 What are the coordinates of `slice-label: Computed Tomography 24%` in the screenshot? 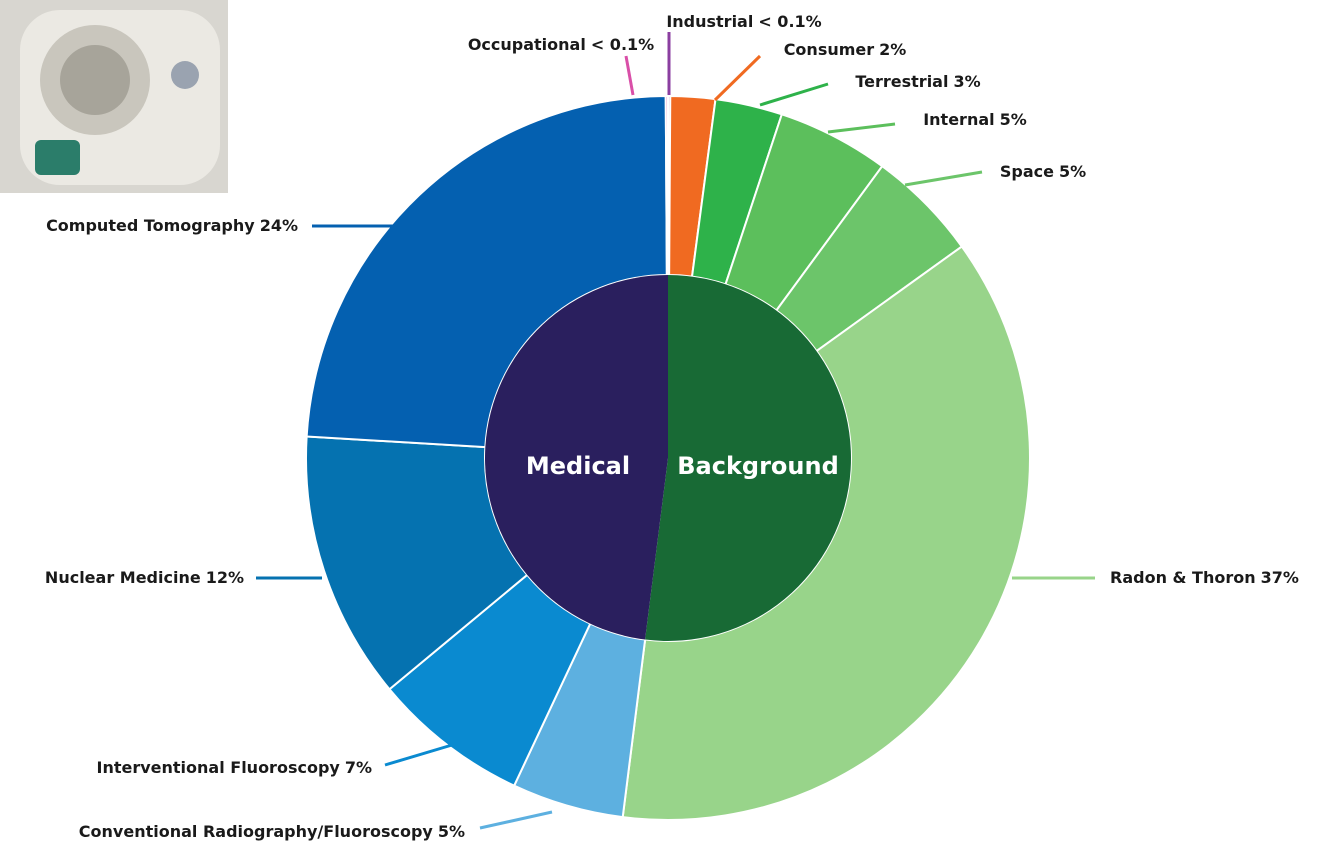 It's located at (172, 225).